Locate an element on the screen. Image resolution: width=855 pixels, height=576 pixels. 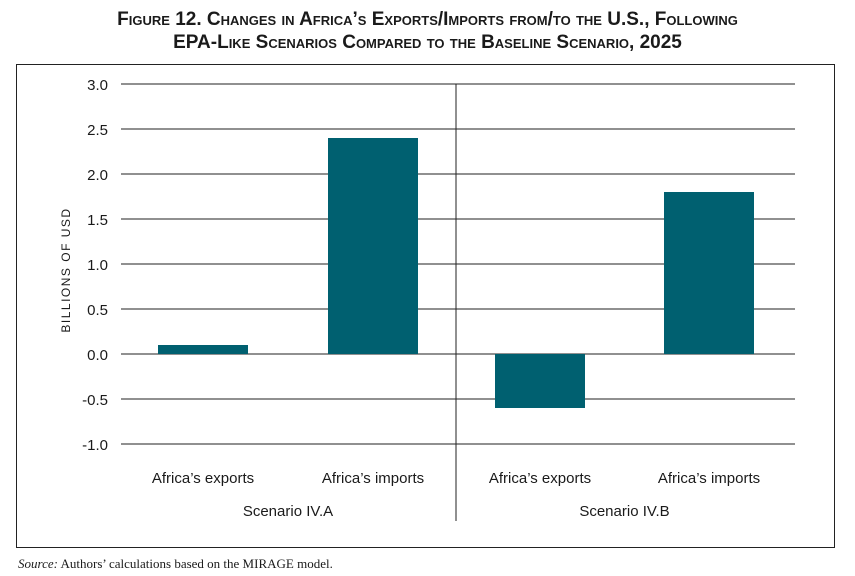
y-tick-label: 0.5 is located at coordinates (97, 310).